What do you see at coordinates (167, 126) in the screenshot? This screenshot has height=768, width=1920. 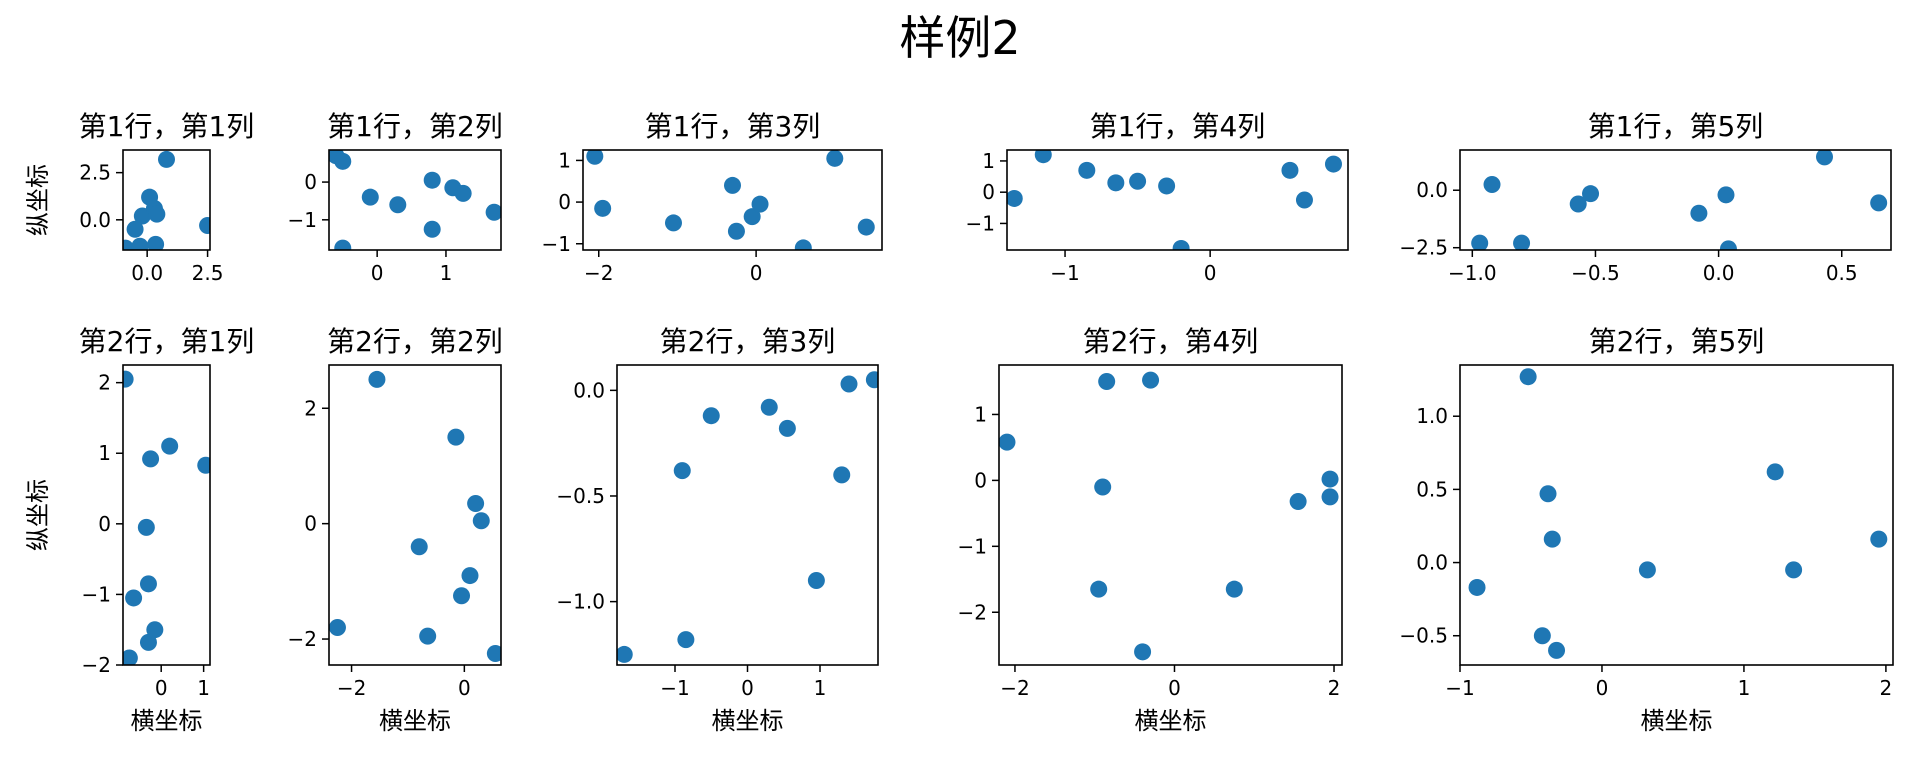 I see `subplot-title: 第1行，第1列` at bounding box center [167, 126].